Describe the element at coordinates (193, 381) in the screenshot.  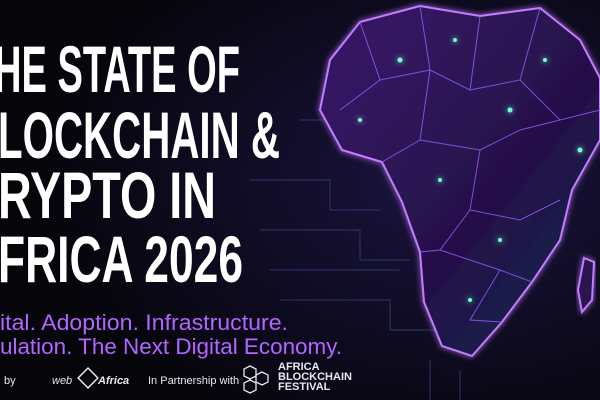
I see `partner-intro: In Partnership with` at that location.